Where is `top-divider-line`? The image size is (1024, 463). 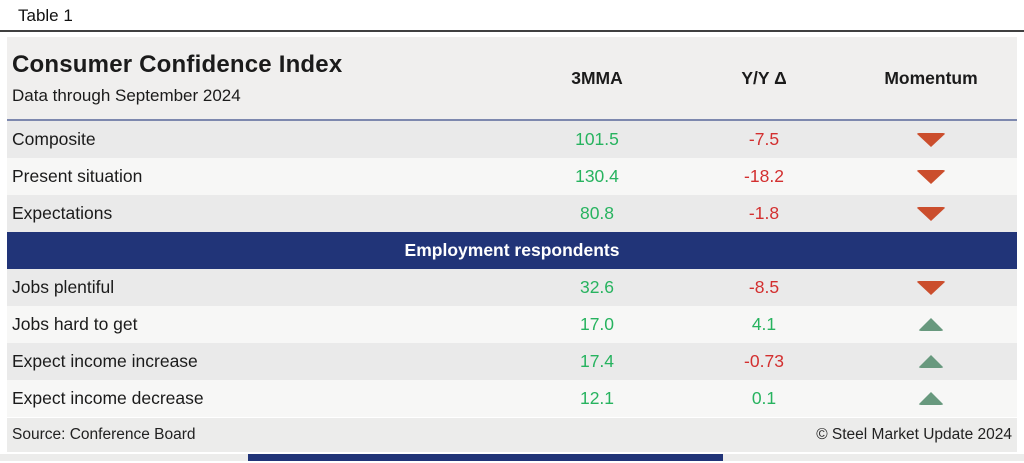 top-divider-line is located at coordinates (512, 31).